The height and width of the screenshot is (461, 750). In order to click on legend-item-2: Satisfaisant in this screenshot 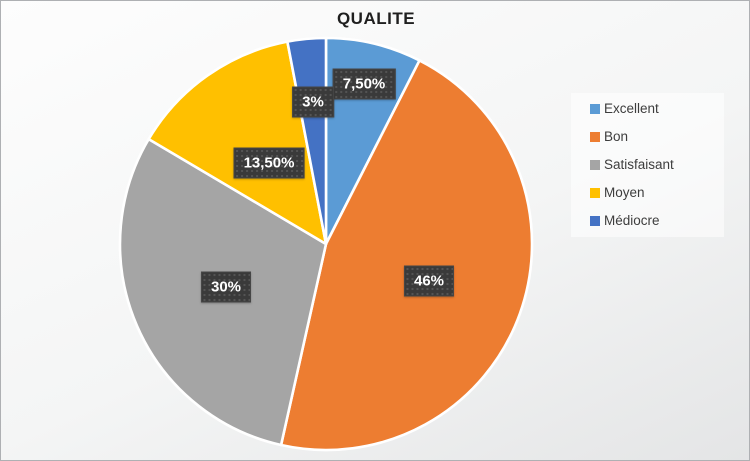, I will do `click(632, 164)`.